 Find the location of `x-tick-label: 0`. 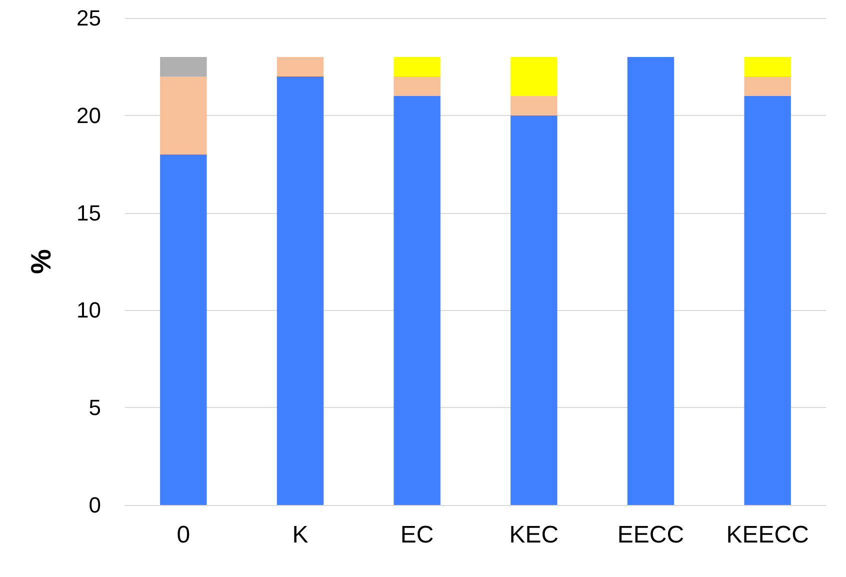

x-tick-label: 0 is located at coordinates (183, 535).